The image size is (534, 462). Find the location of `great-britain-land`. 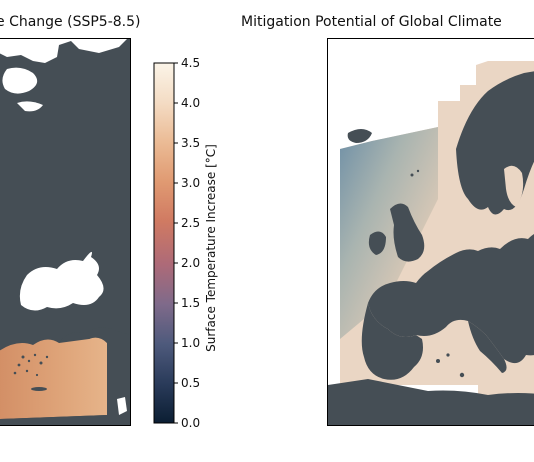

great-britain-land is located at coordinates (407, 232).